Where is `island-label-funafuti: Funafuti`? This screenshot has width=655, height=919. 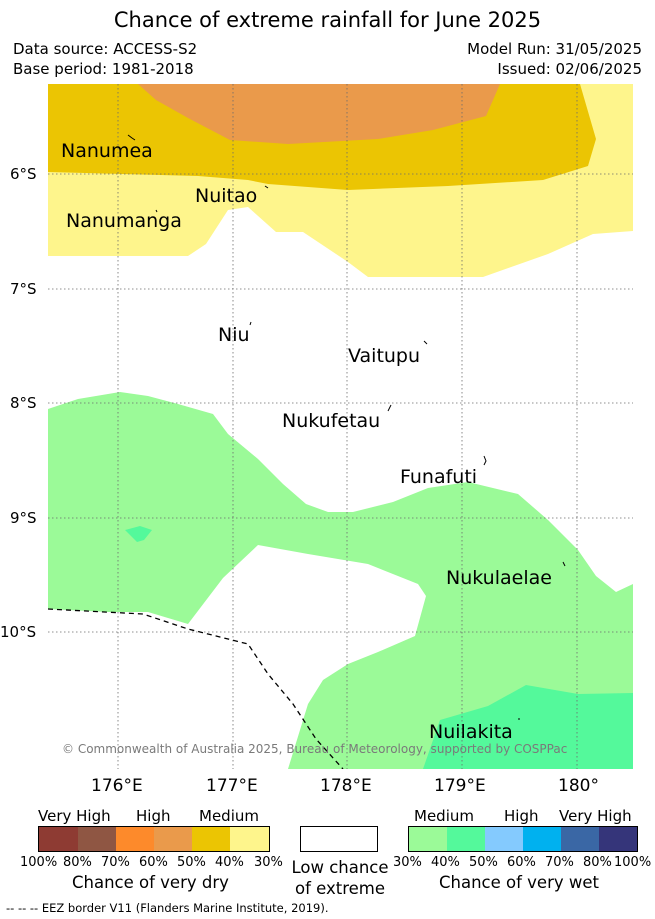 island-label-funafuti: Funafuti is located at coordinates (439, 477).